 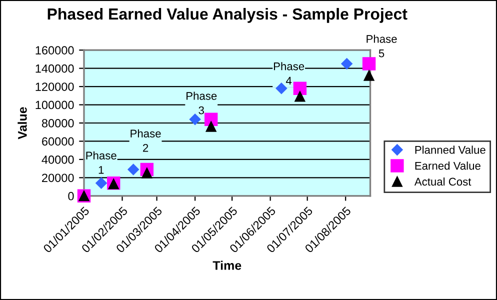 What do you see at coordinates (55, 86) in the screenshot?
I see `y-tick-label: 120000` at bounding box center [55, 86].